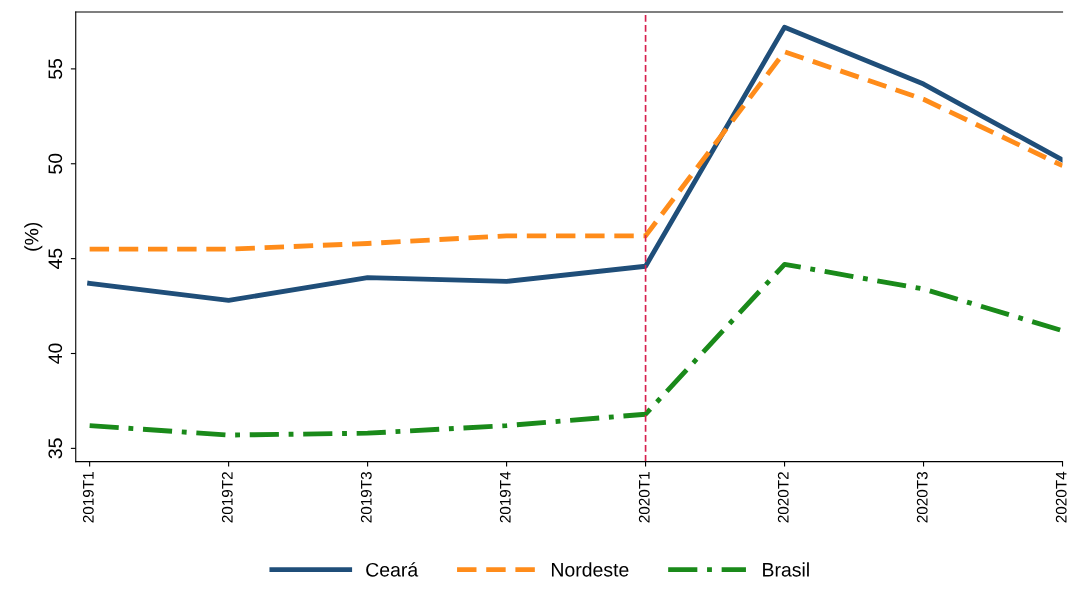  I want to click on y-tick-label: 40, so click(55, 353).